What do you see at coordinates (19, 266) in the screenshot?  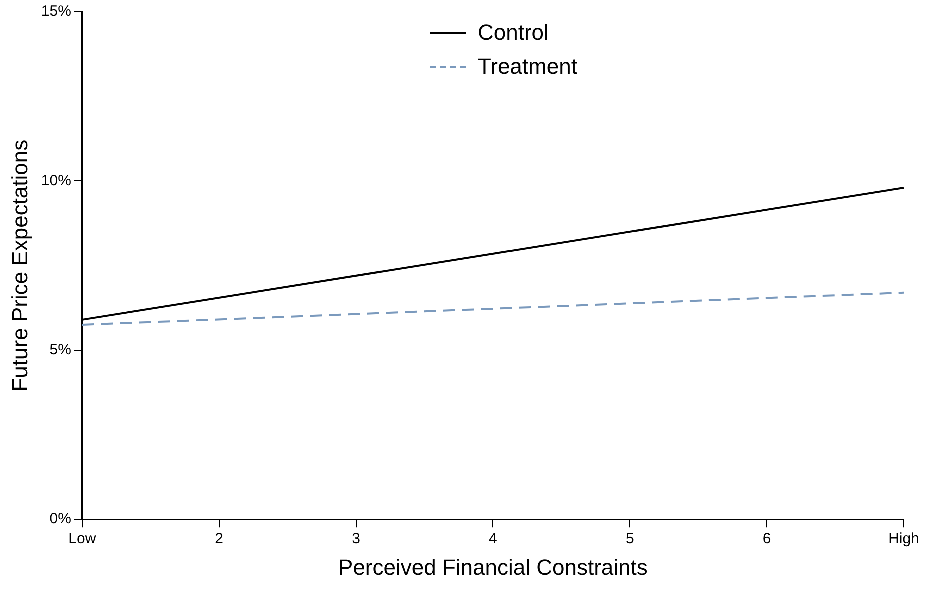 I see `y-axis-title: Future Price Expectations` at bounding box center [19, 266].